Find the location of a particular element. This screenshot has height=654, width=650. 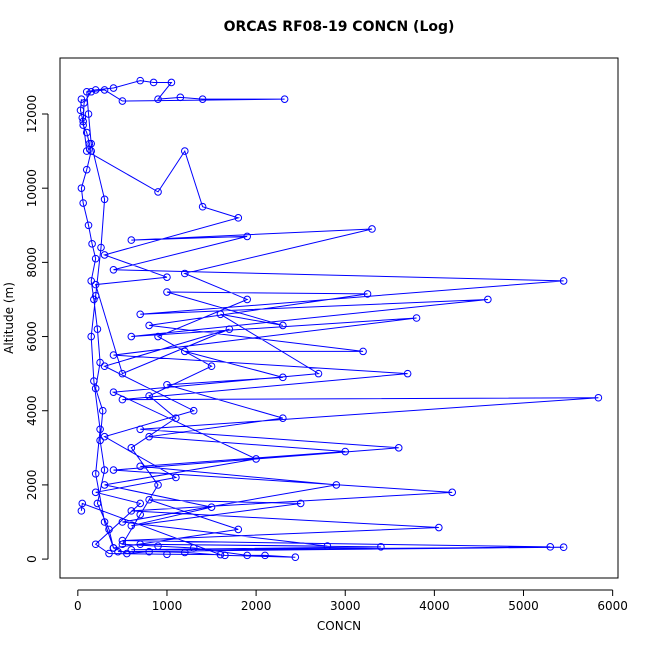

x-tick-label: 4000 is located at coordinates (434, 606).